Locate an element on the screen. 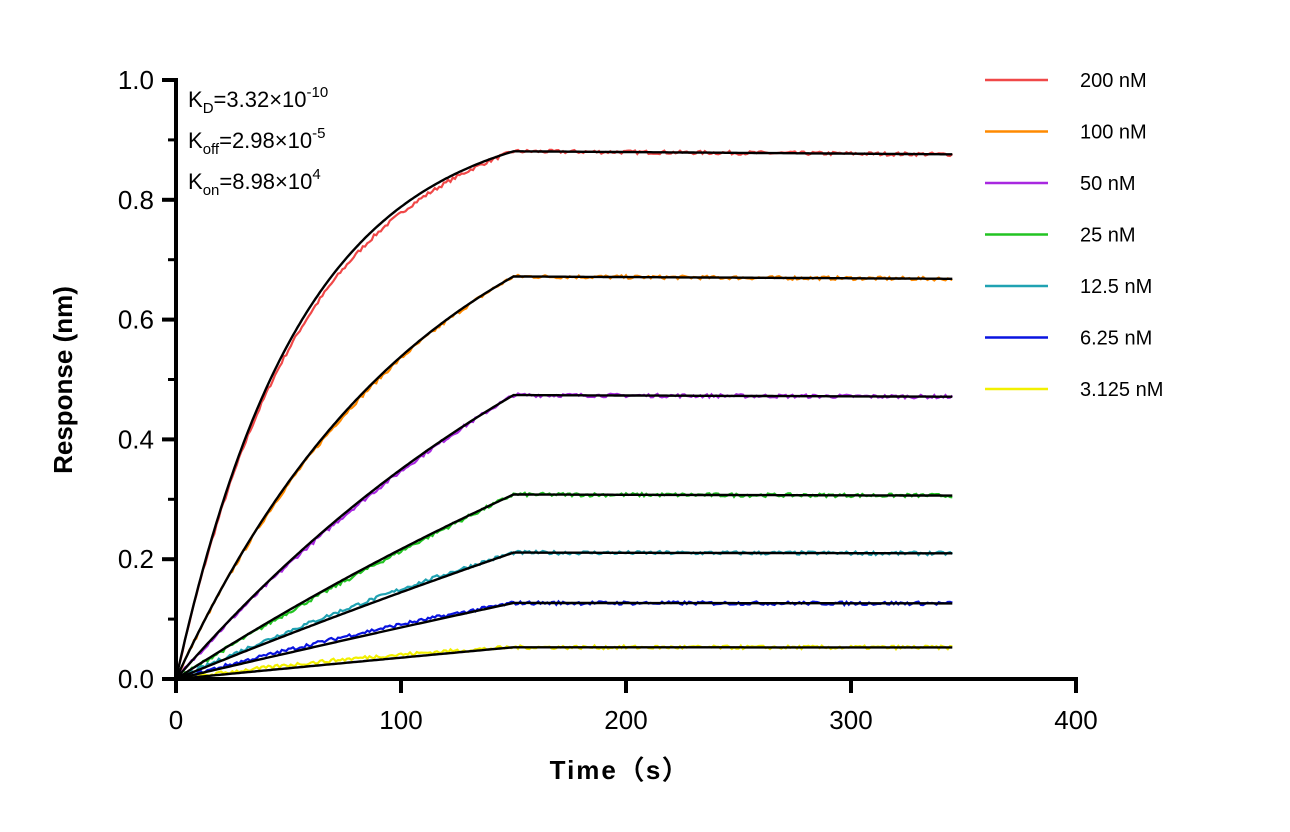 The image size is (1290, 832). series-line-12_5nM is located at coordinates (564, 614).